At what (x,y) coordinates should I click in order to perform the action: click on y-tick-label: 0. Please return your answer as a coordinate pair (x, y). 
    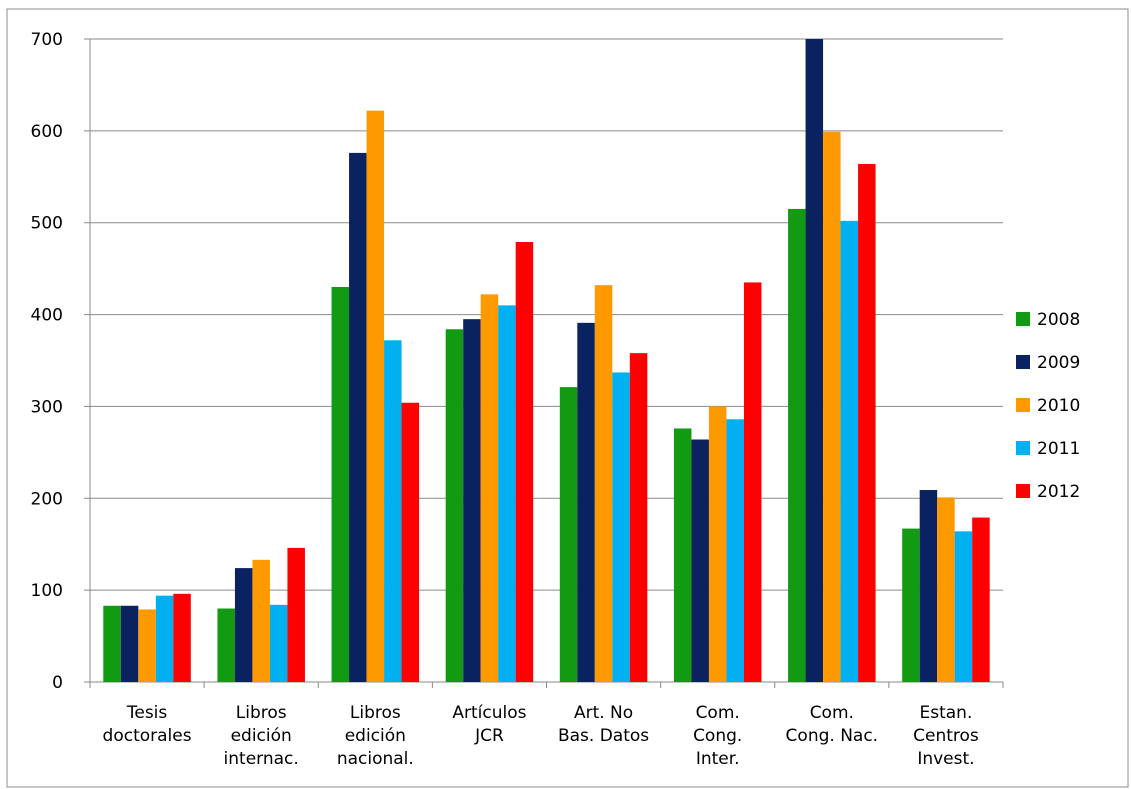
    Looking at the image, I should click on (57, 683).